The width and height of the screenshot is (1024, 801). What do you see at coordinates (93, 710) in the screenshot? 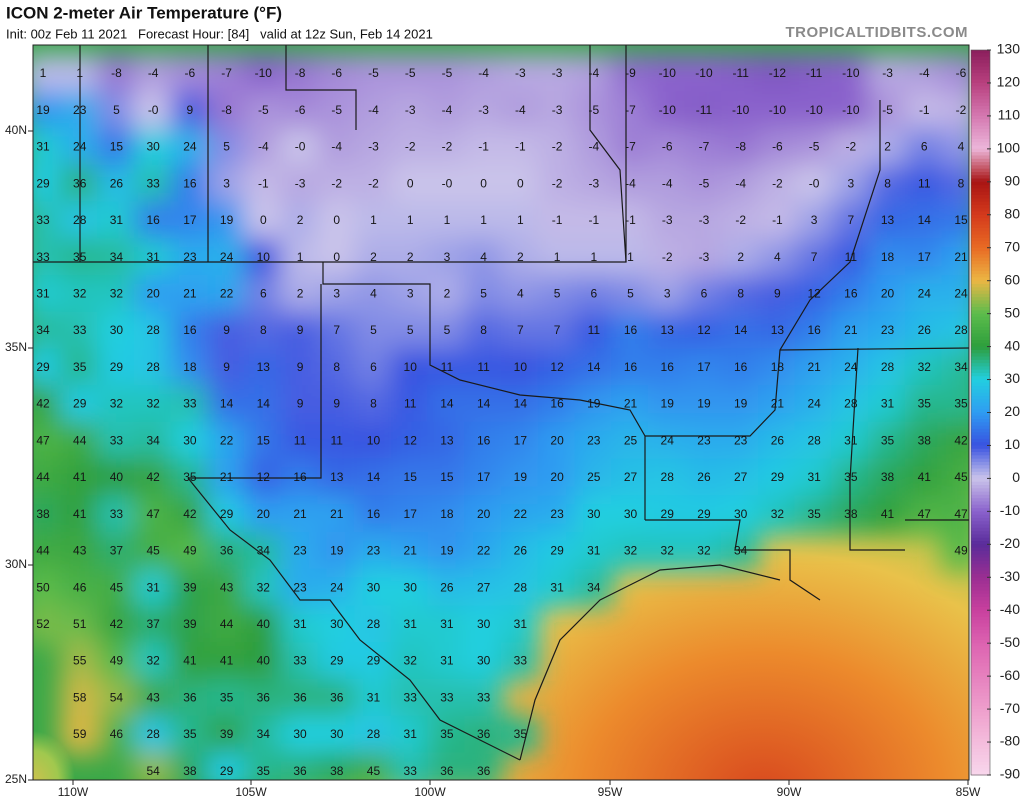
I see `sw-warm-area` at bounding box center [93, 710].